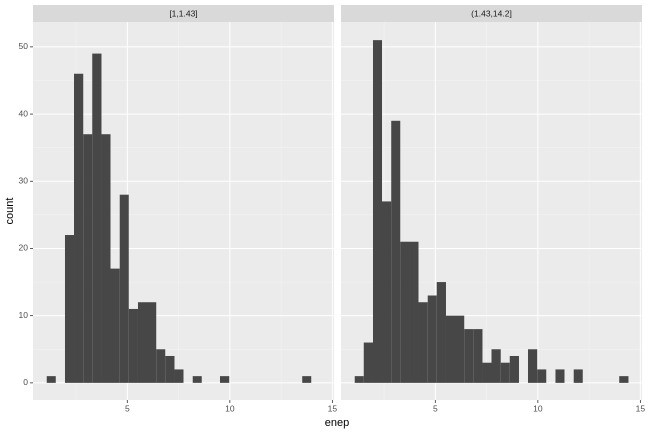  Describe the element at coordinates (24, 315) in the screenshot. I see `y-tick-label: 10` at that location.